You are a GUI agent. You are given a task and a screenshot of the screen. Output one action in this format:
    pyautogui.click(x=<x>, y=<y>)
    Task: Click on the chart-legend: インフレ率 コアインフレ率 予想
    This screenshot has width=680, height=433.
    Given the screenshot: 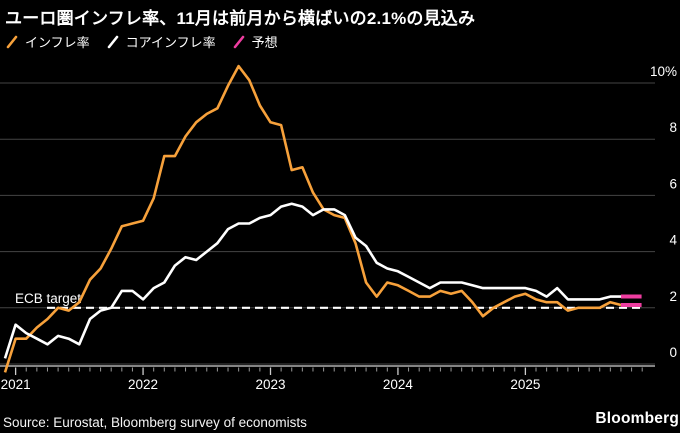 What is the action you would take?
    pyautogui.click(x=142, y=41)
    